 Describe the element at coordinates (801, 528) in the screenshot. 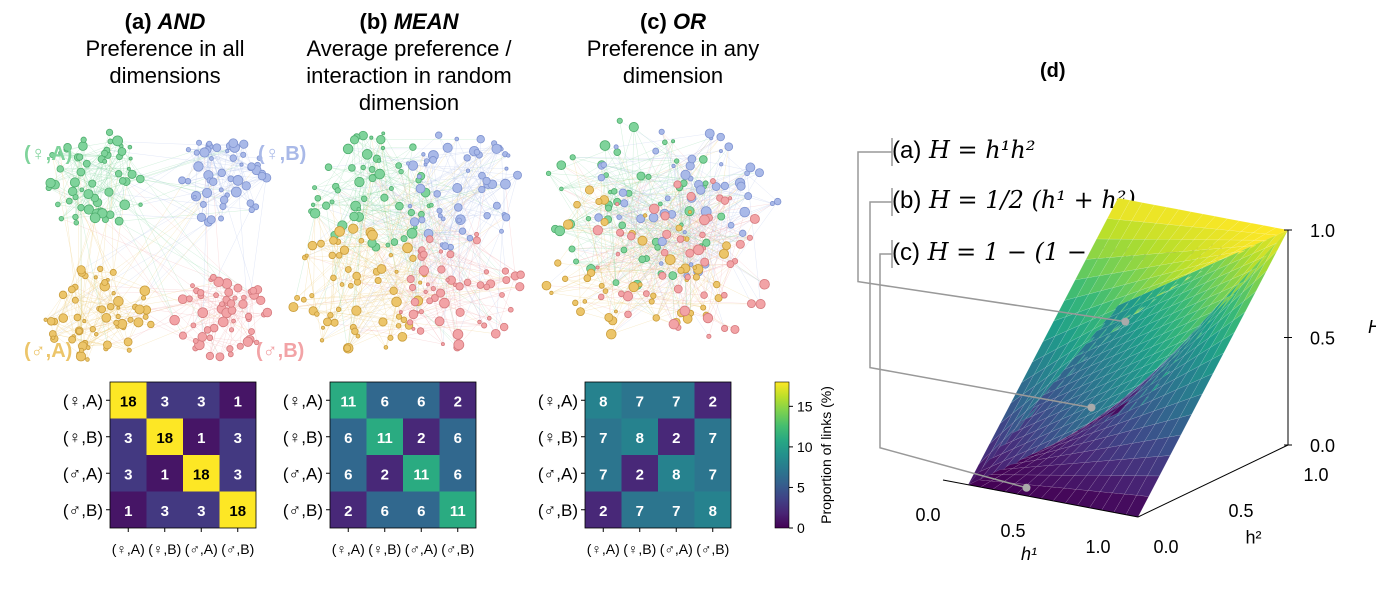

I see `colorbar-tick-label: 0` at that location.